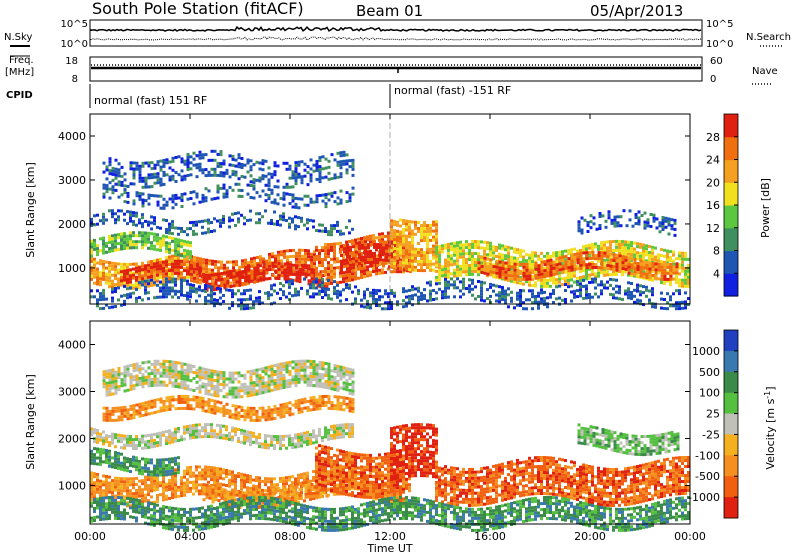 This screenshot has height=554, width=800. What do you see at coordinates (396, 33) in the screenshot?
I see `nsky-panel-frame` at bounding box center [396, 33].